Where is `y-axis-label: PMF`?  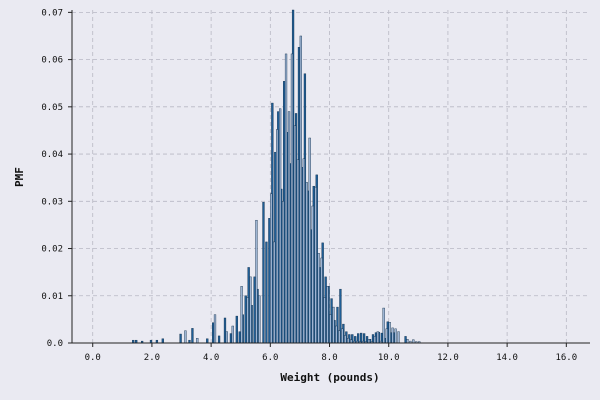 y-axis-label: PMF is located at coordinates (19, 177).